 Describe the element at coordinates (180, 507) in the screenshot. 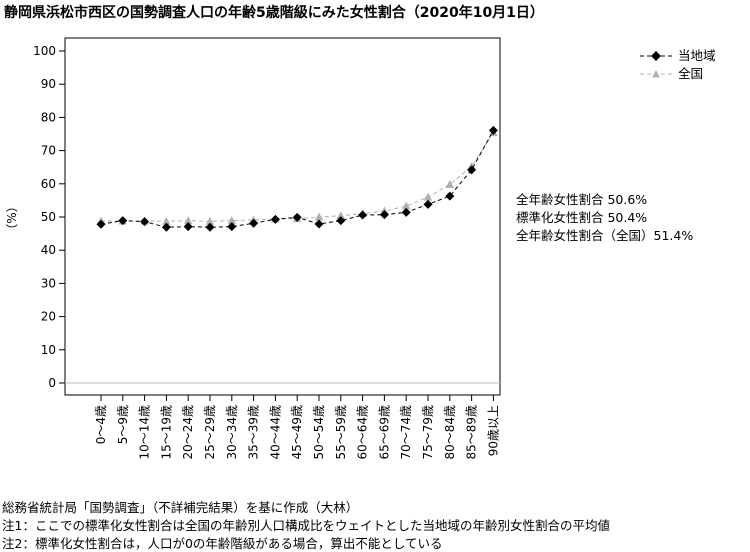

I see `footer-source: 総務省統計局「国勢調査」（不詳補完結果）を基に作成（大林）` at that location.